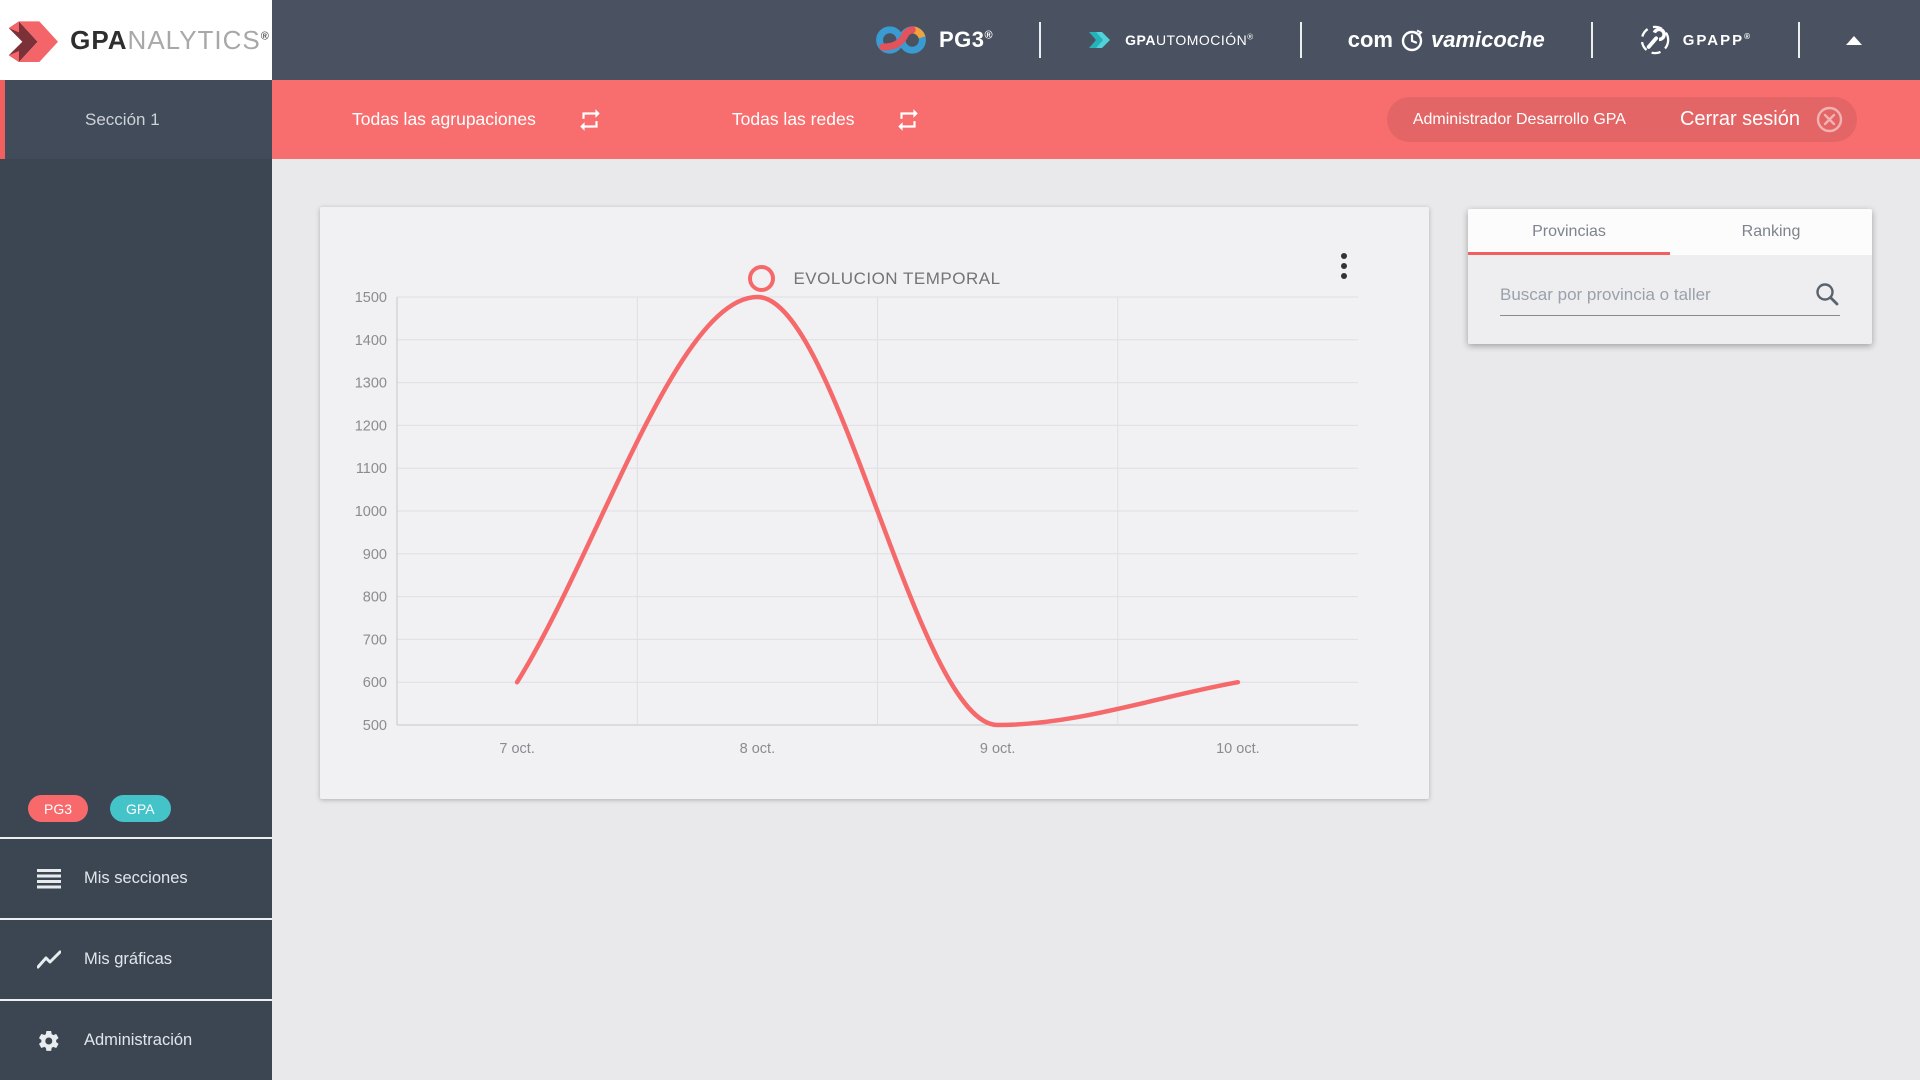  What do you see at coordinates (1771, 231) in the screenshot?
I see `tab-ranking: Ranking` at bounding box center [1771, 231].